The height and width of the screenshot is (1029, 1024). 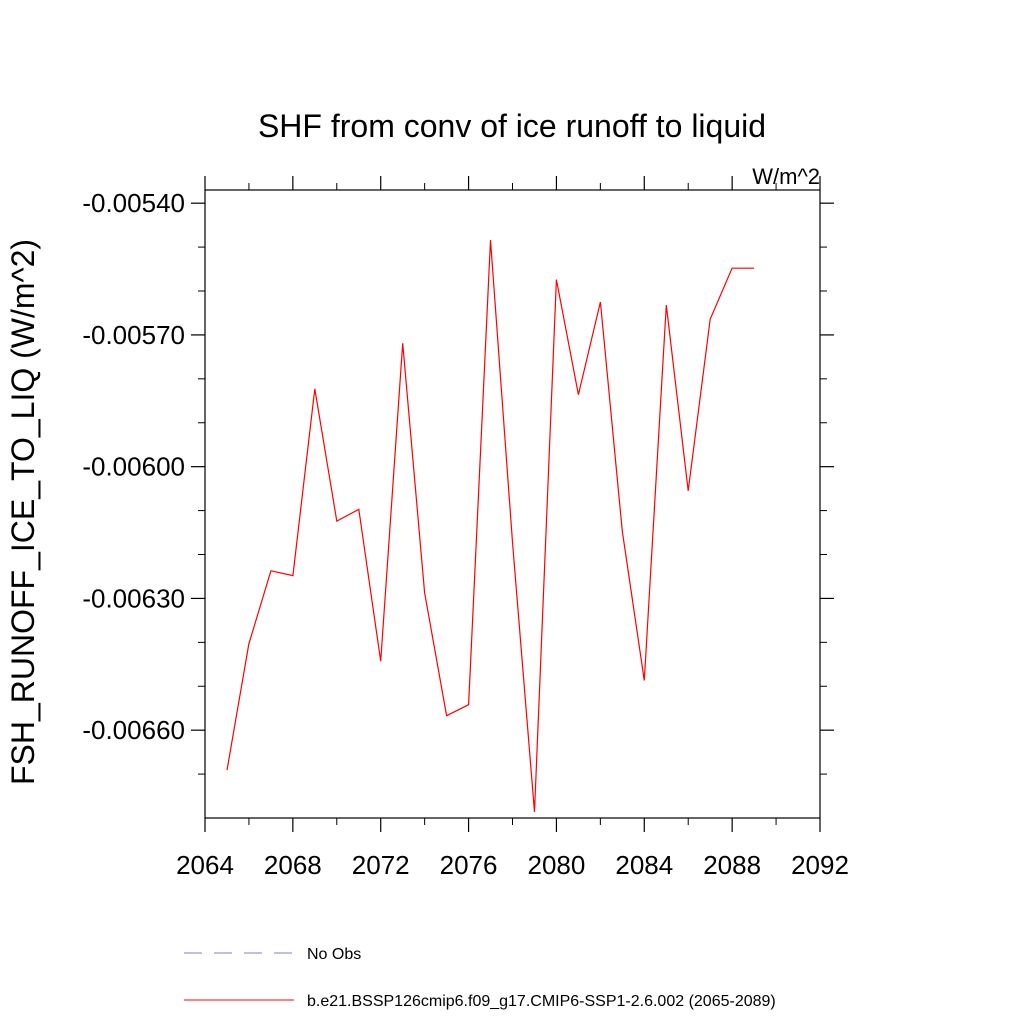 What do you see at coordinates (786, 176) in the screenshot?
I see `units-label: W/m^2` at bounding box center [786, 176].